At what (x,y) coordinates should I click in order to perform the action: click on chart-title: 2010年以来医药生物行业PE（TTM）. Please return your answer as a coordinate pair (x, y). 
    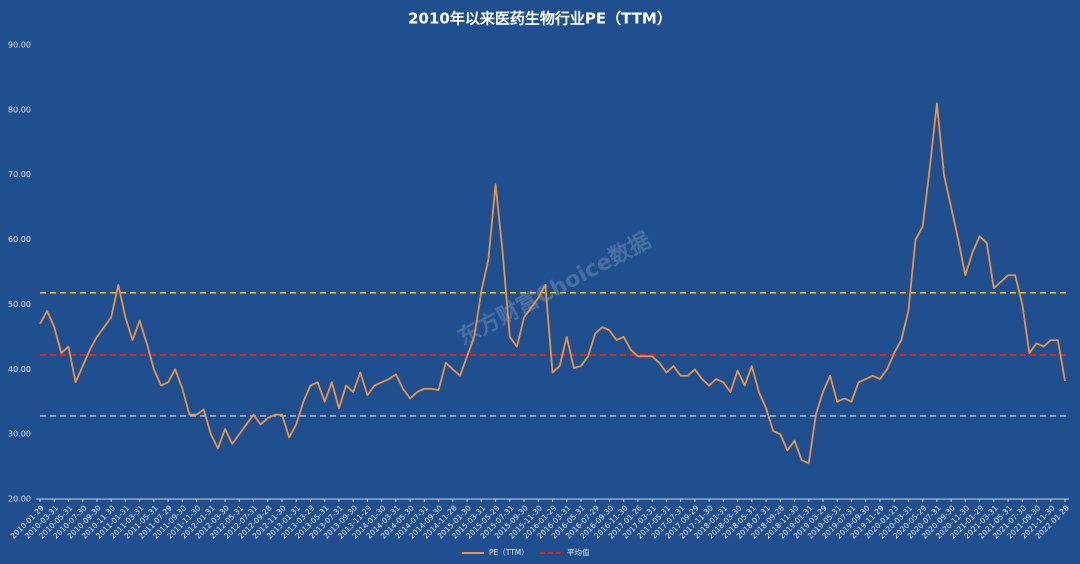
    Looking at the image, I should click on (540, 19).